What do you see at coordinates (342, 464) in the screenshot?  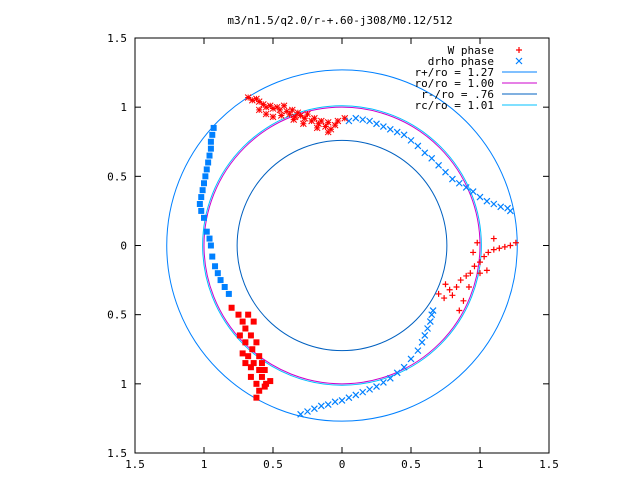 I see `x-tick-label: 0` at bounding box center [342, 464].